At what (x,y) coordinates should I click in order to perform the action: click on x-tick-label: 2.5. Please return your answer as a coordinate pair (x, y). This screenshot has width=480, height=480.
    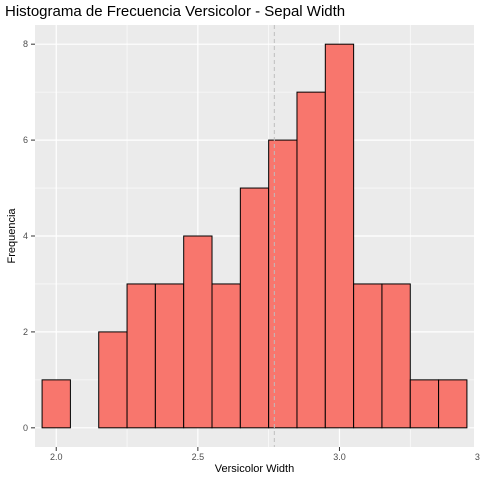
    Looking at the image, I should click on (198, 457).